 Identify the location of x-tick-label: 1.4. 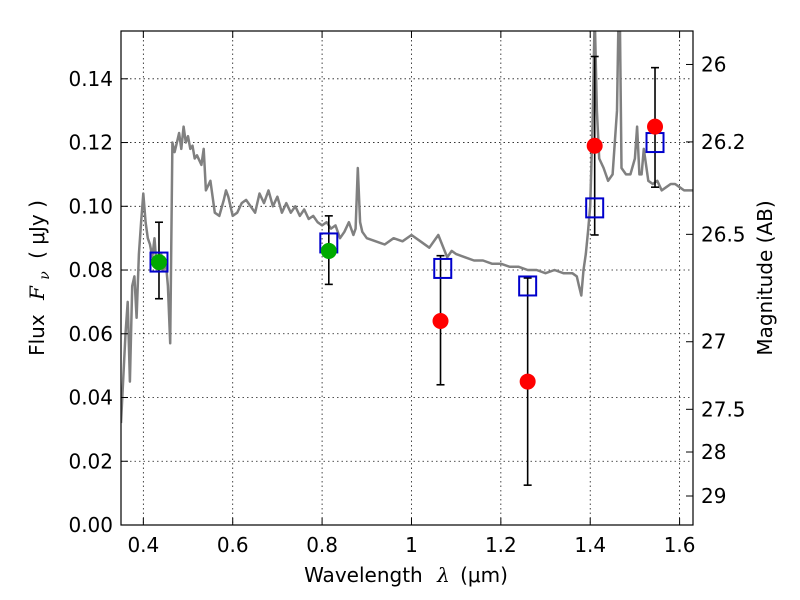
(590, 545).